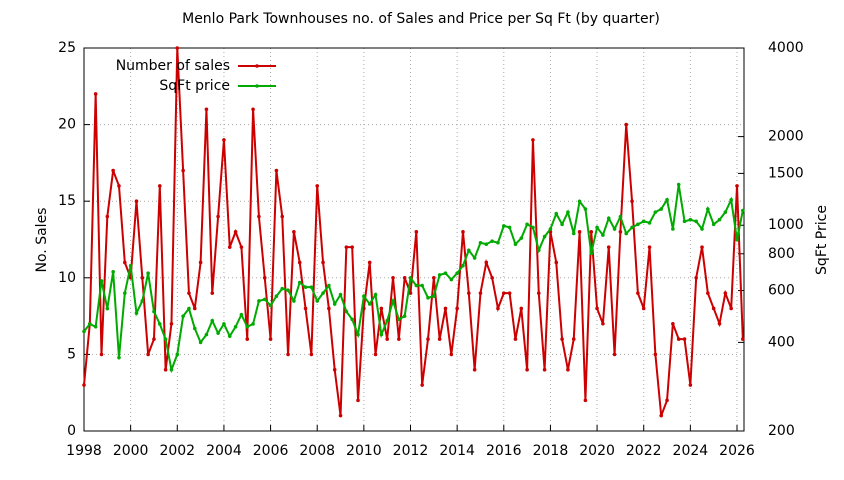  What do you see at coordinates (271, 451) in the screenshot?
I see `x-tick-label: 2006` at bounding box center [271, 451].